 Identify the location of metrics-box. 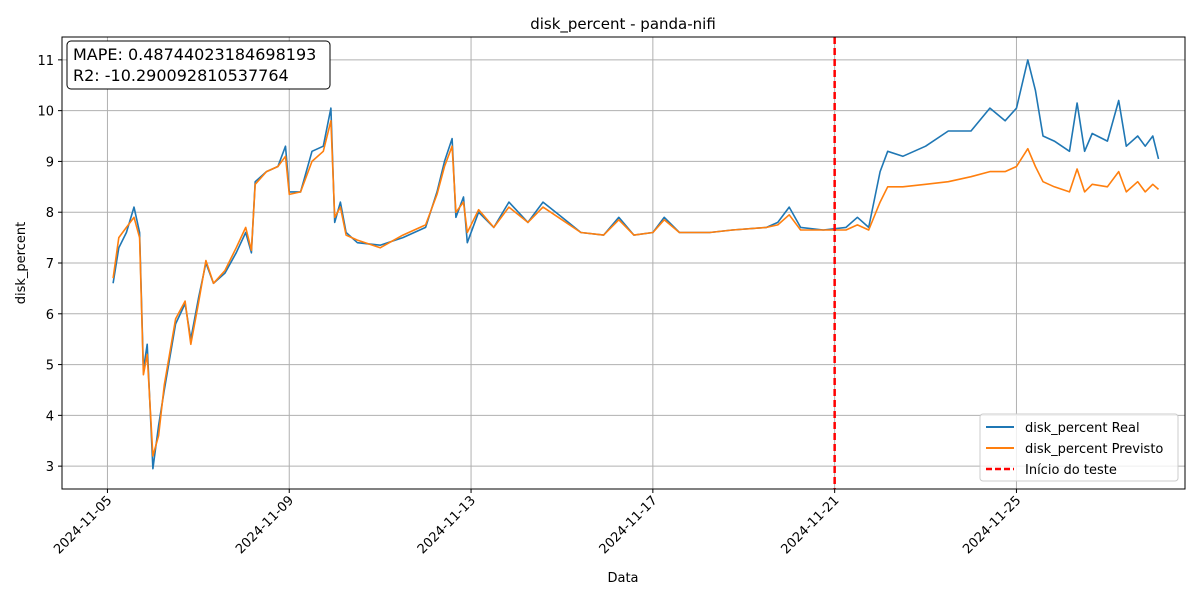
(198, 65).